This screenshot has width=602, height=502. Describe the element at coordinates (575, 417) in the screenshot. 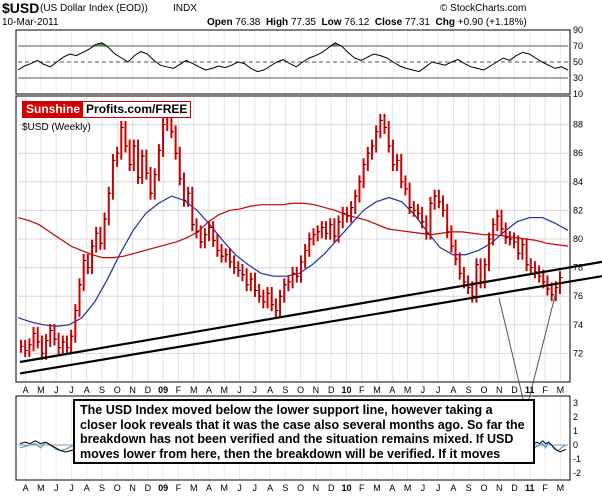

I see `lower-y-tick-label: 2` at that location.